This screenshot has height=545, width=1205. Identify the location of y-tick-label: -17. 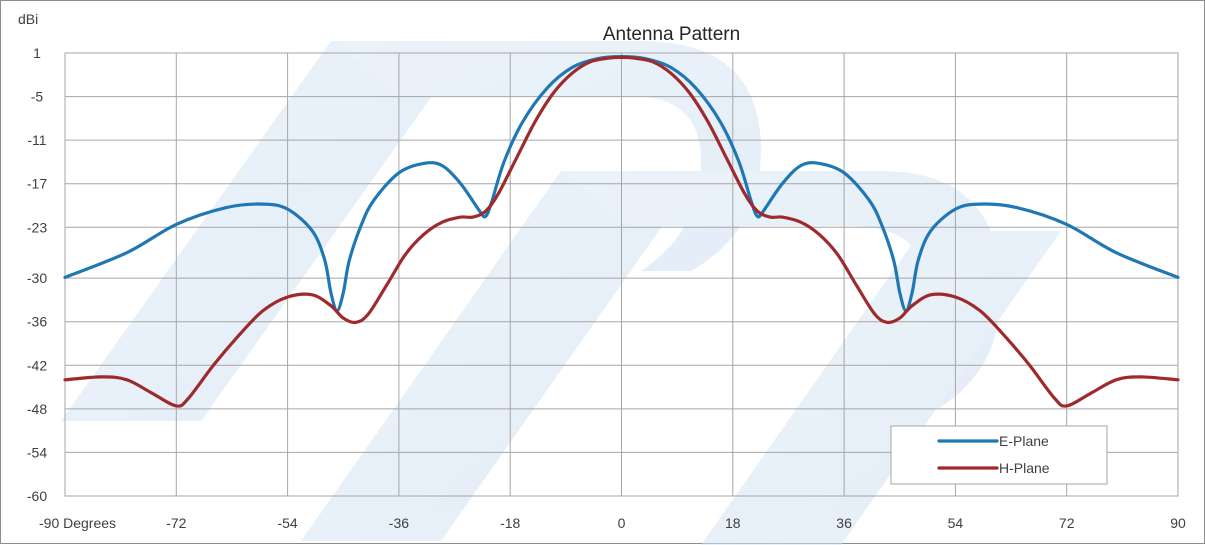
(37, 184).